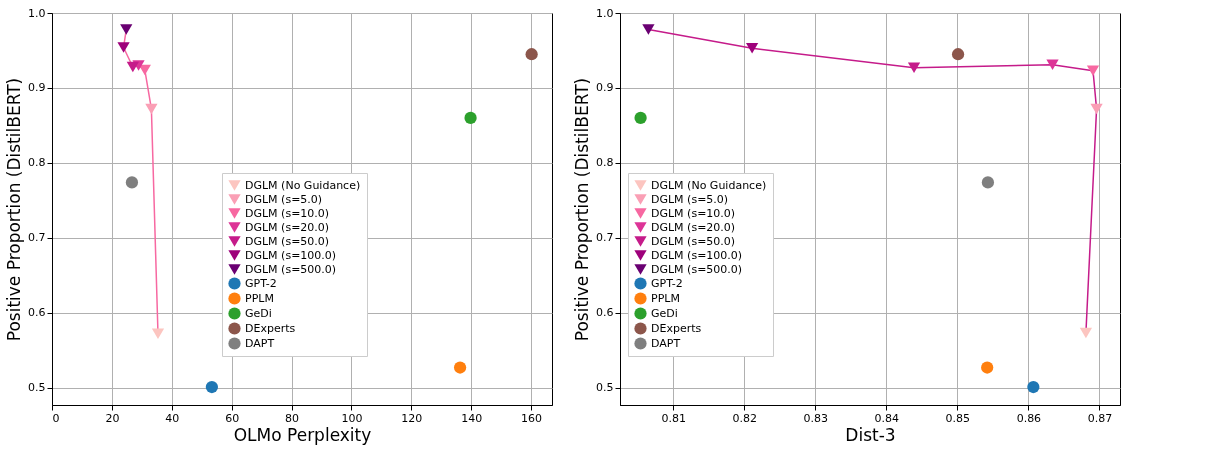 This screenshot has height=456, width=1205. What do you see at coordinates (172, 418) in the screenshot?
I see `x-tick-label: 40` at bounding box center [172, 418].